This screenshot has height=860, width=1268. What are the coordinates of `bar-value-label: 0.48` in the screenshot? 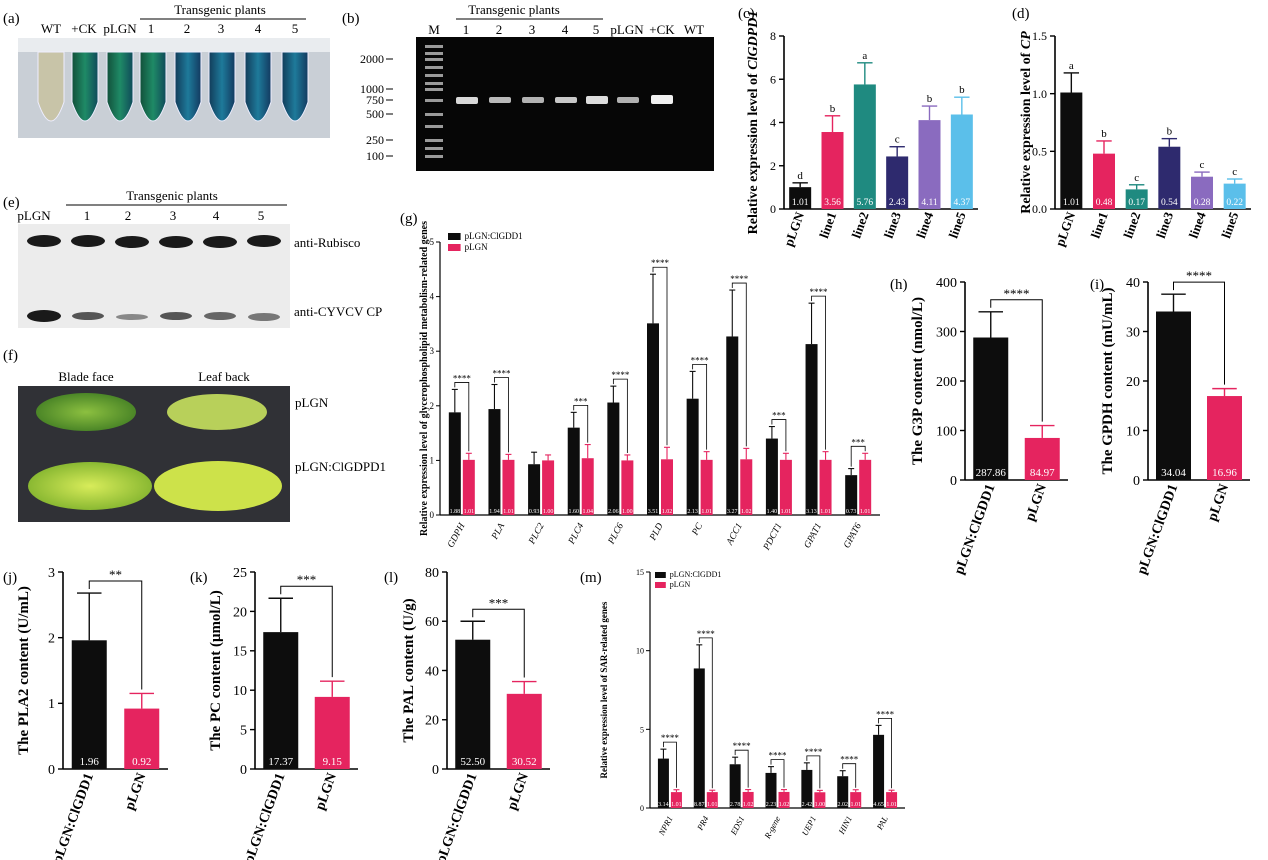 It's located at (1104, 203).